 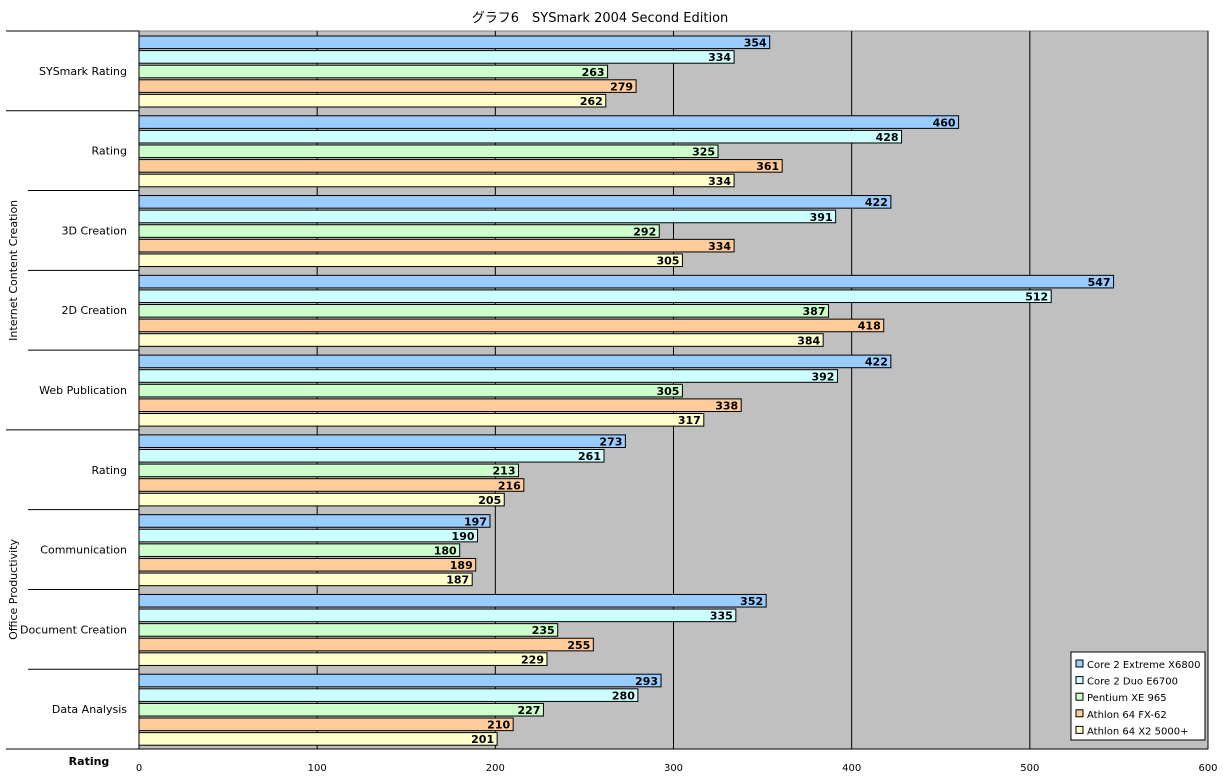 What do you see at coordinates (1099, 282) in the screenshot?
I see `data-label: 547` at bounding box center [1099, 282].